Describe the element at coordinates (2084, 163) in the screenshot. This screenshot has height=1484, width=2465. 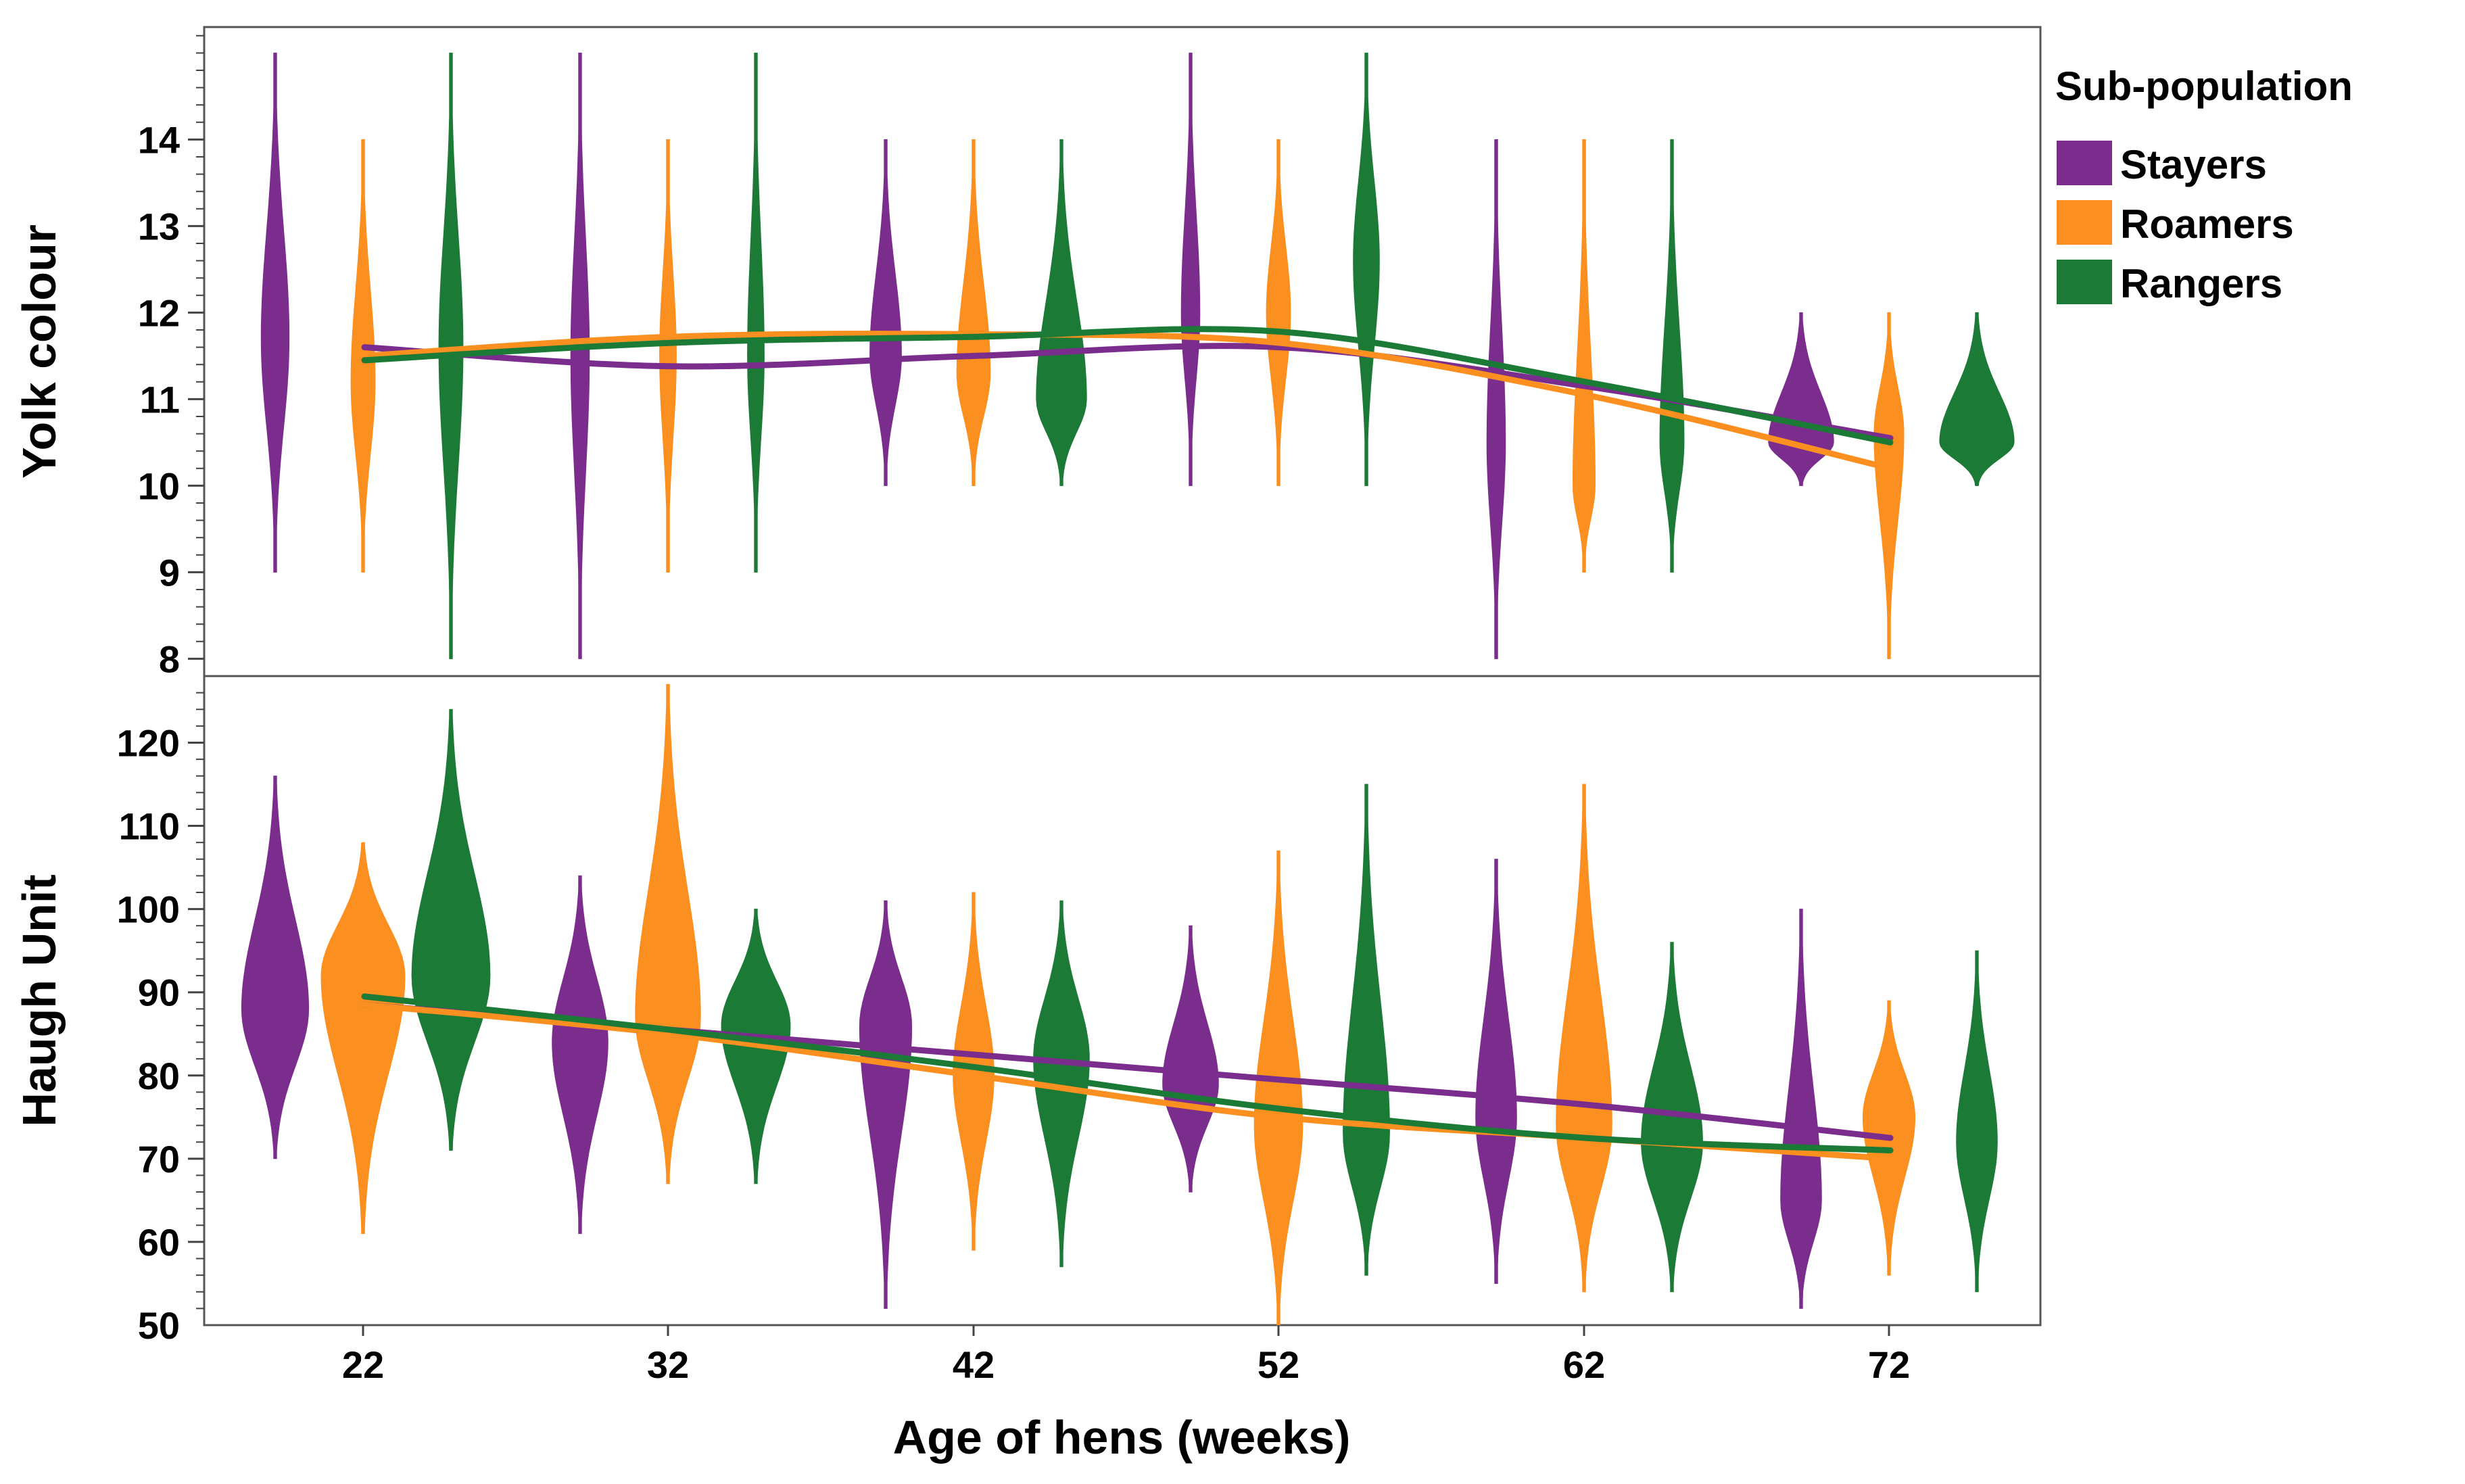
I see `legend-swatch-stayers` at that location.